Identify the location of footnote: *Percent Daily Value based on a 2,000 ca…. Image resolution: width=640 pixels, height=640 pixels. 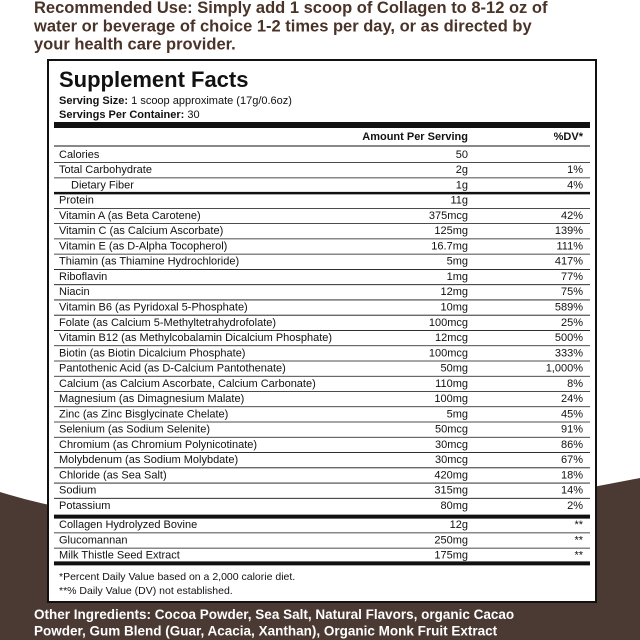
(177, 577).